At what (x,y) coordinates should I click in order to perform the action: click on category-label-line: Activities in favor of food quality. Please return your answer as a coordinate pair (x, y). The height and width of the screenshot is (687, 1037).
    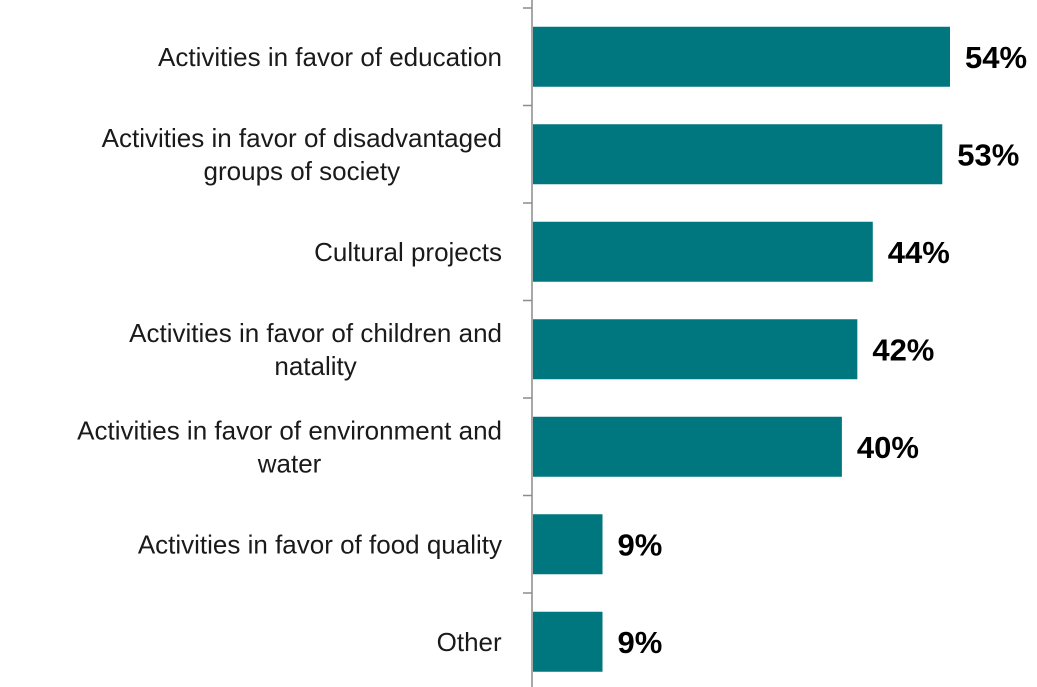
    Looking at the image, I should click on (320, 544).